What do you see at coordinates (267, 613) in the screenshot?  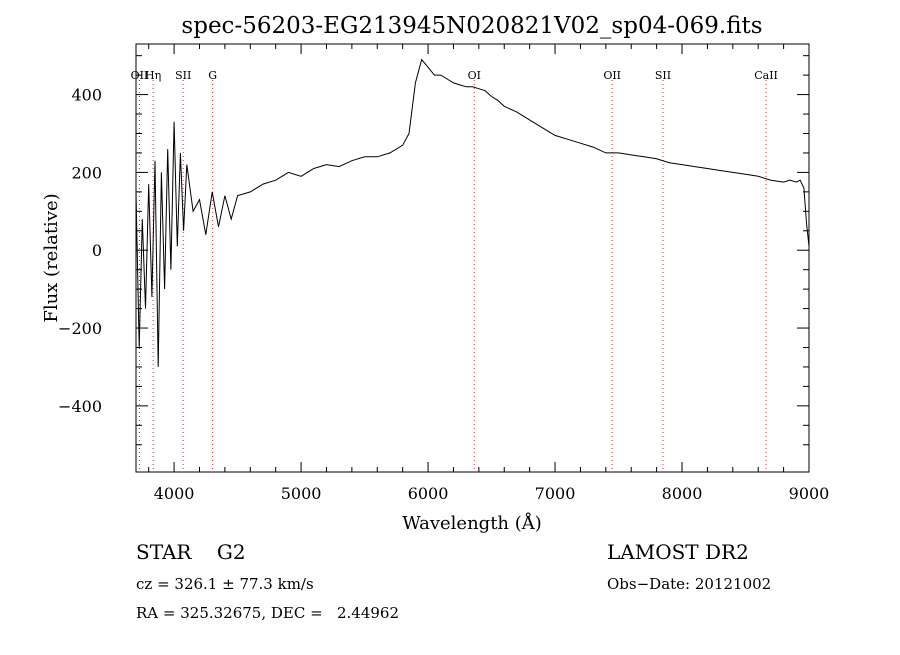 I see `ra-dec-label: RA = 325.32675, DEC = 2.44962` at bounding box center [267, 613].